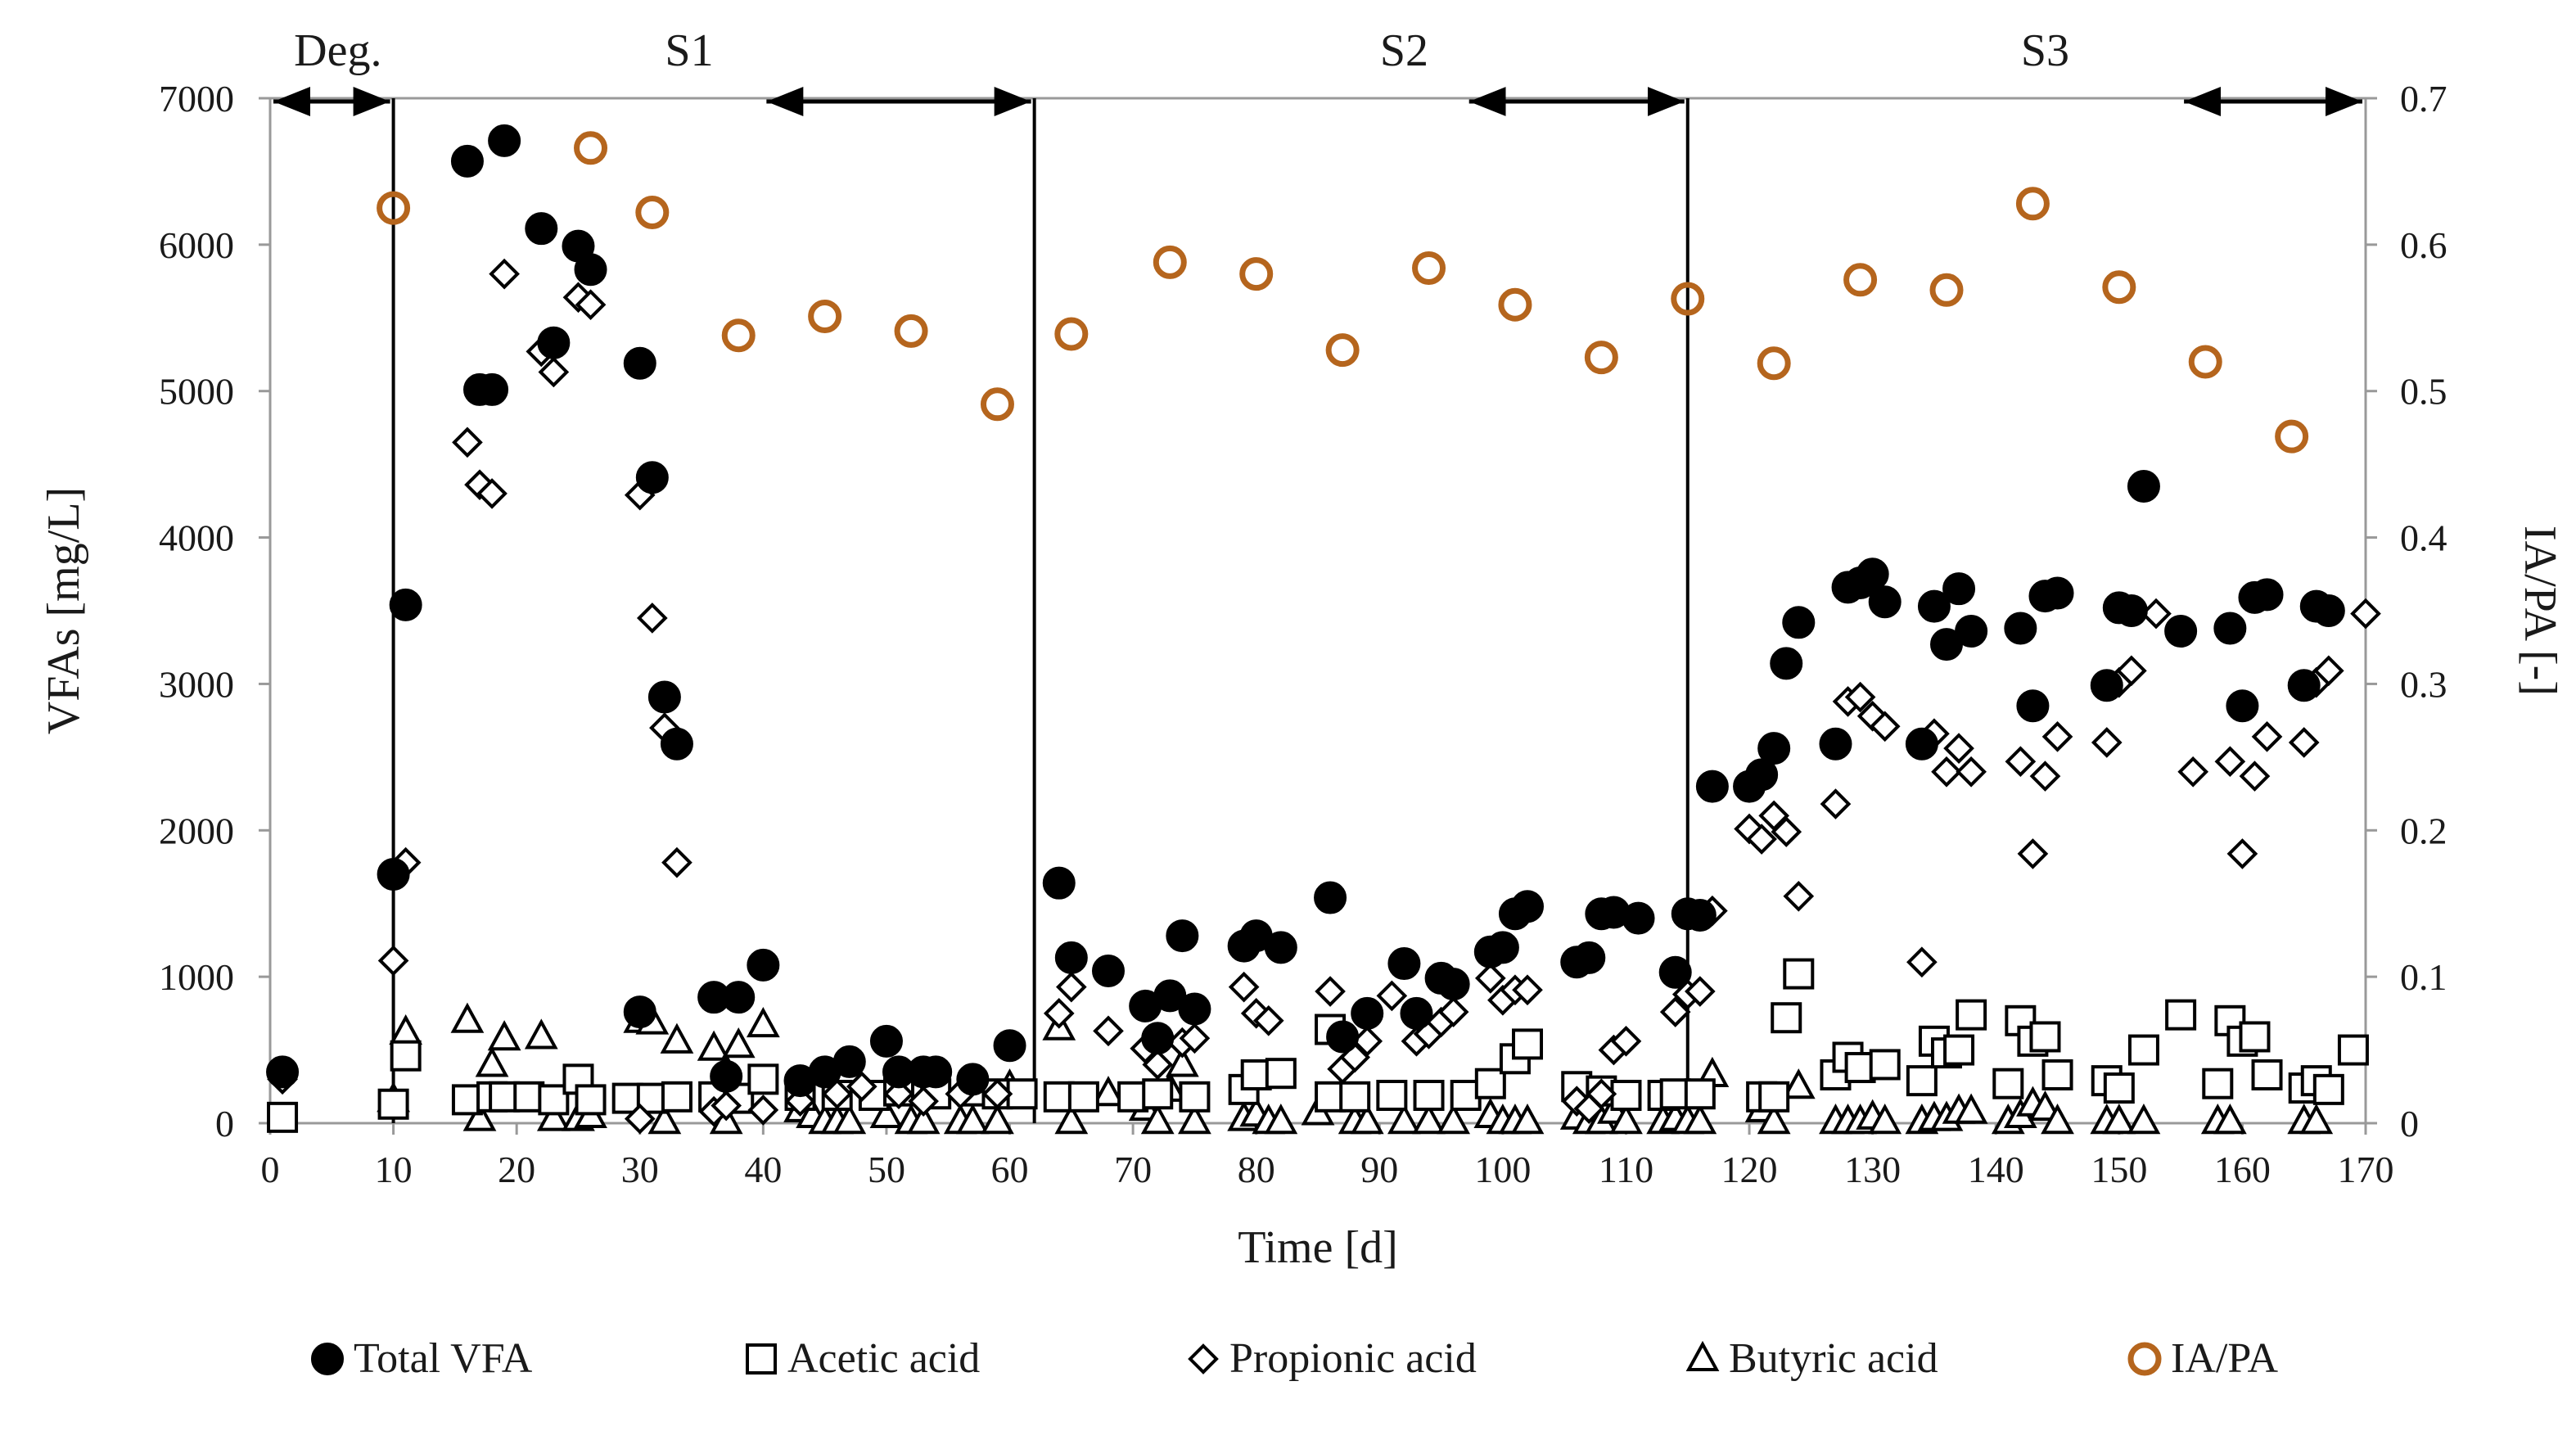  Describe the element at coordinates (1010, 1169) in the screenshot. I see `x-tick-label: 60` at that location.